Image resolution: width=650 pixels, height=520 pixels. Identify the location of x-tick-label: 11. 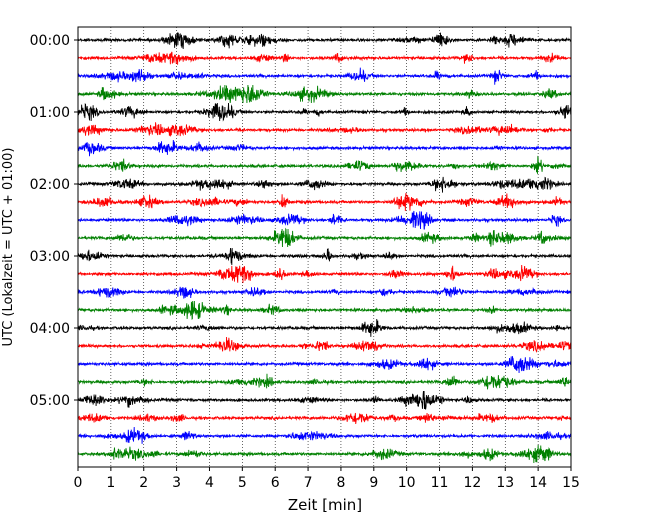
(440, 483).